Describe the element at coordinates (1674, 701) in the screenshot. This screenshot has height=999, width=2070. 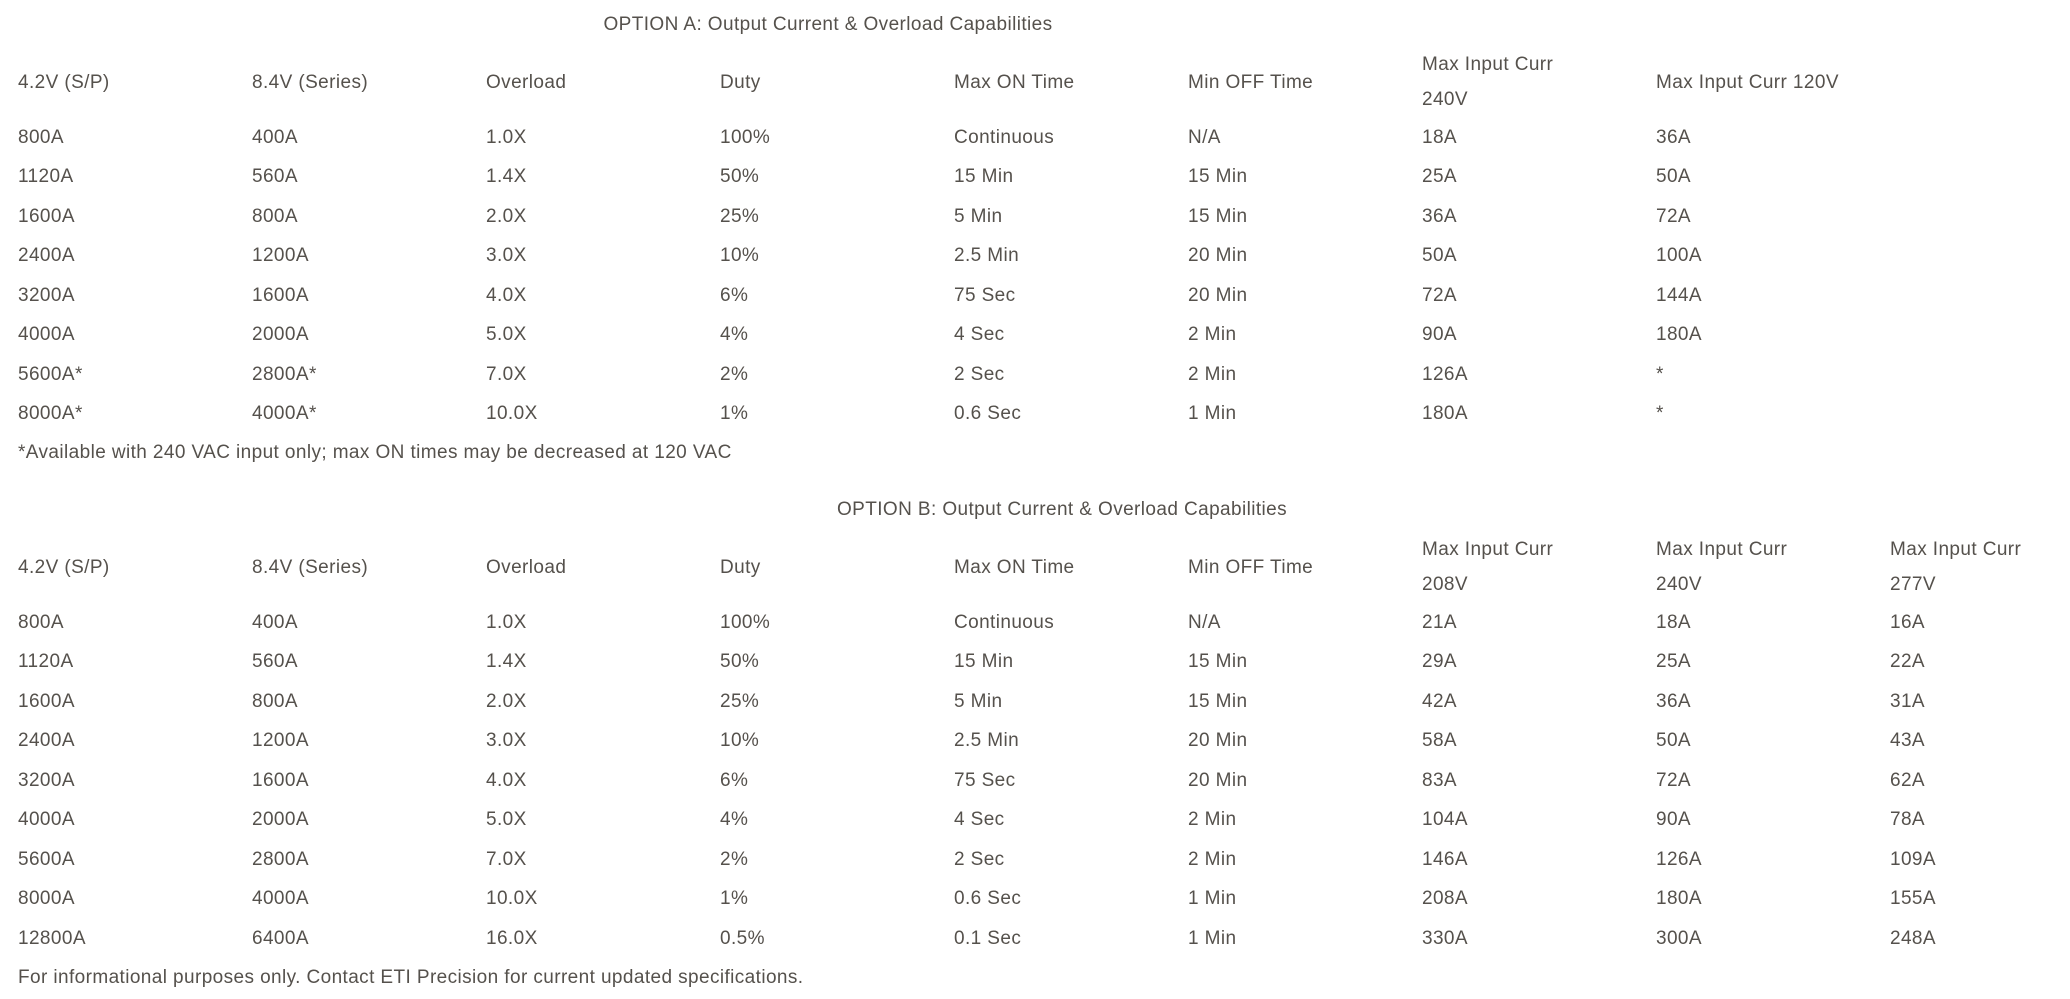
I see `table-cell: 36A` at that location.